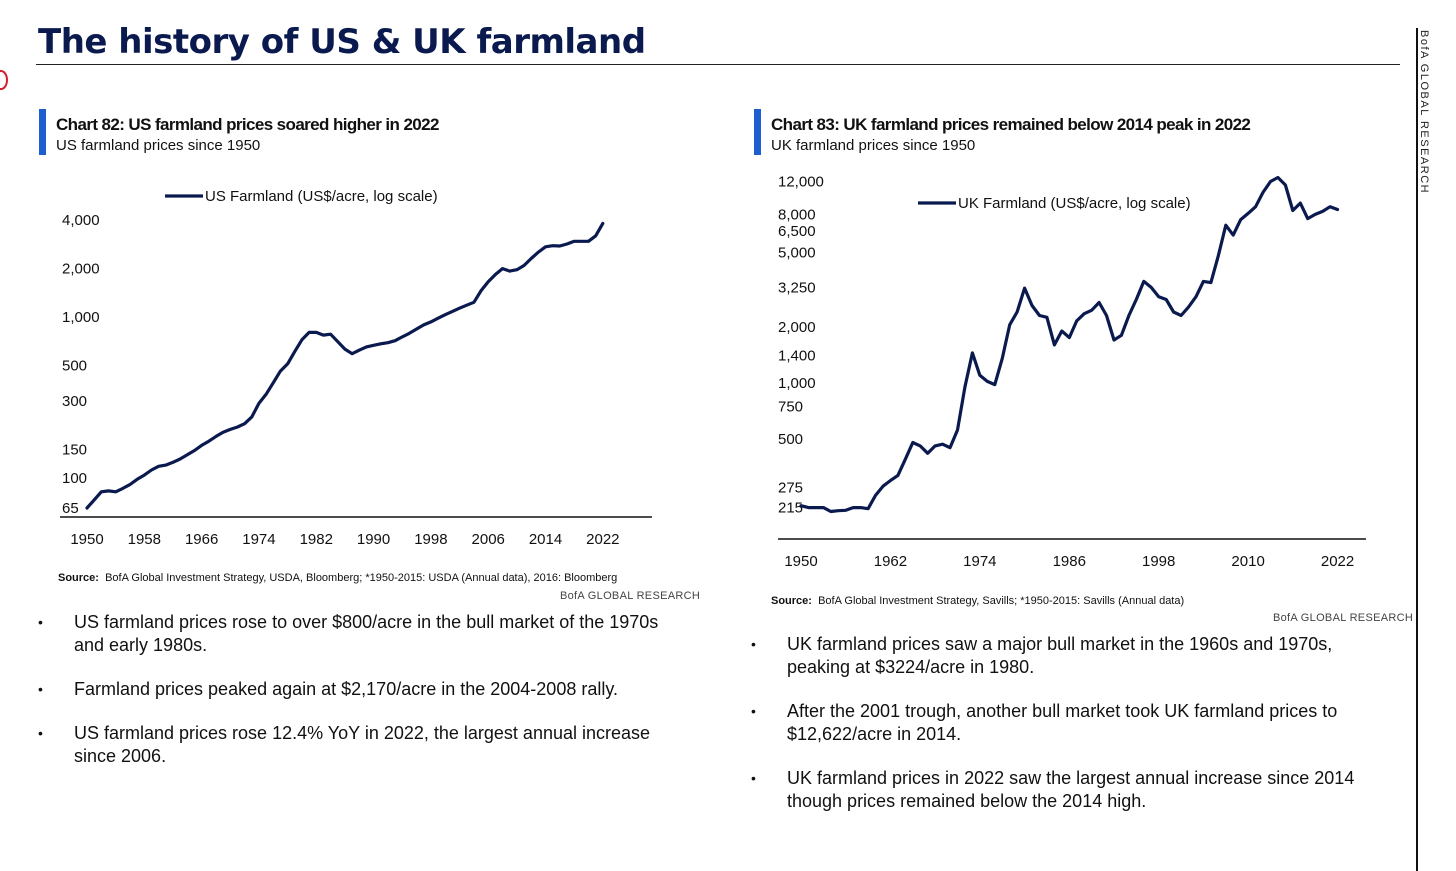 This screenshot has width=1456, height=871. Describe the element at coordinates (797, 214) in the screenshot. I see `uk-y-tick-label: 8,000` at that location.